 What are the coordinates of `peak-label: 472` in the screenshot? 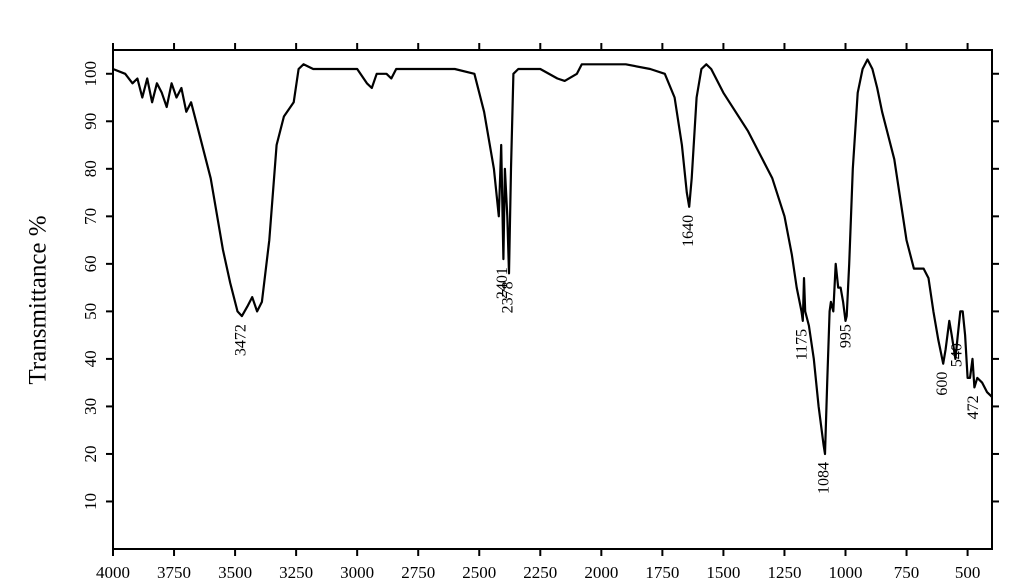 It's located at (973, 407).